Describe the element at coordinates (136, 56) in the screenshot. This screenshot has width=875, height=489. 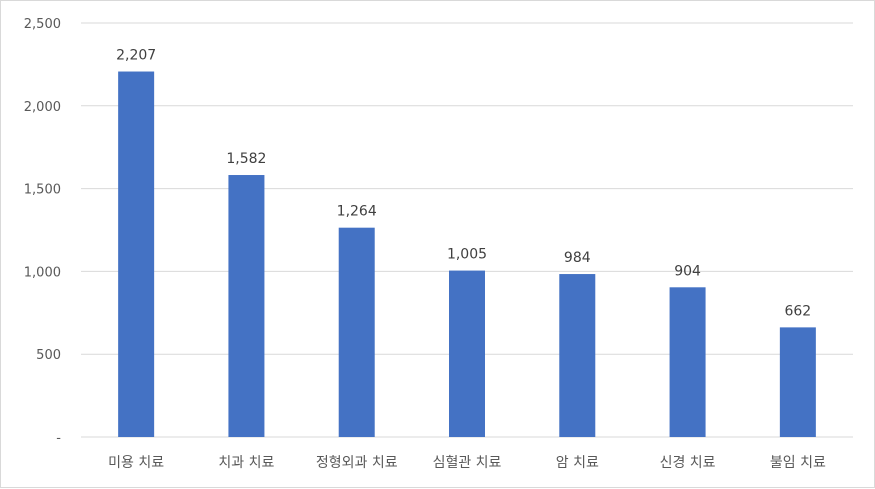
I see `bar-data-label: 2,207` at that location.